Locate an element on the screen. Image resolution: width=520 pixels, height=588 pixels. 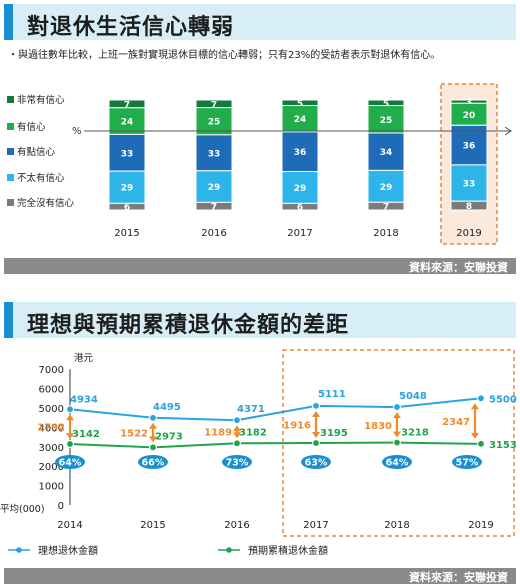
highlight-box-2017-2019 is located at coordinates (398, 443).